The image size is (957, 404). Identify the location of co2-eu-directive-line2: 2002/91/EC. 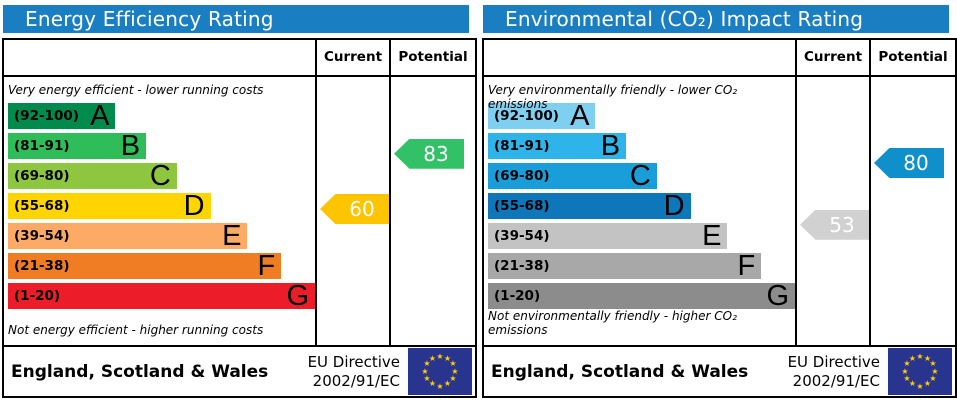
(836, 380).